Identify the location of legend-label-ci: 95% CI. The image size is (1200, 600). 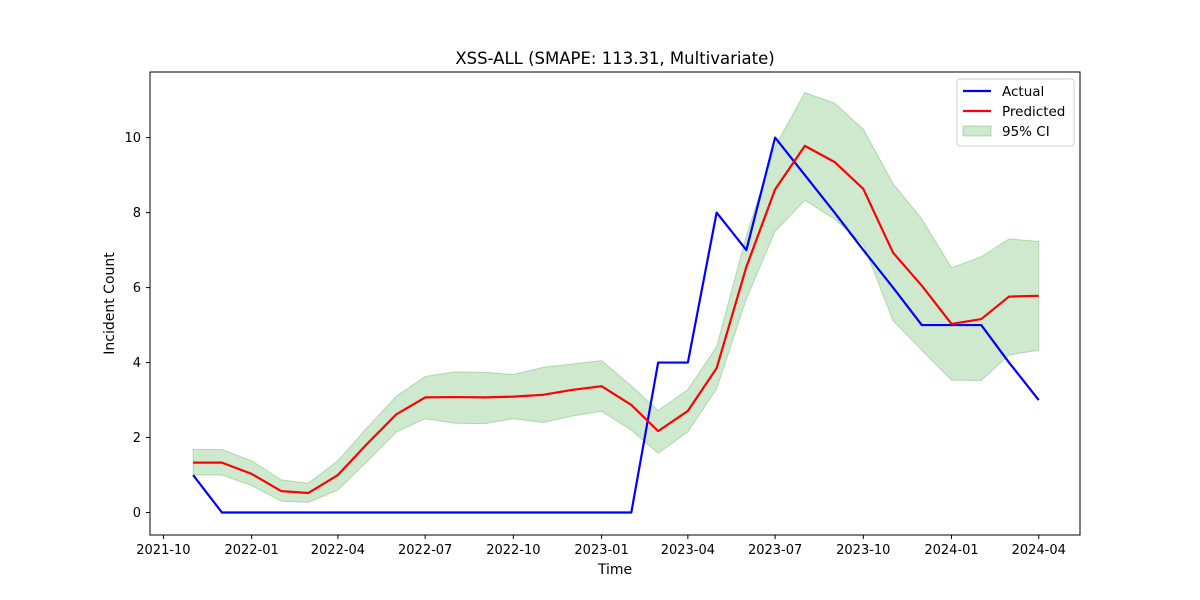
(1026, 132).